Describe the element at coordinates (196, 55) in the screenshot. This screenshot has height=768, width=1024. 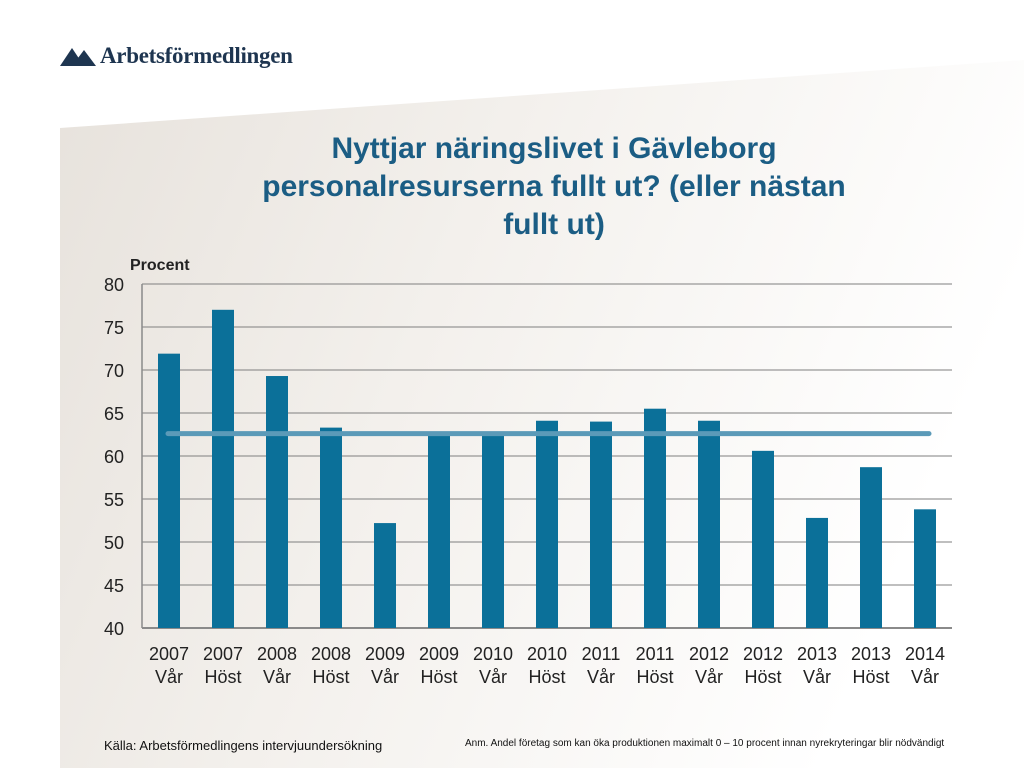
I see `logo-text: Arbetsförmedlingen` at that location.